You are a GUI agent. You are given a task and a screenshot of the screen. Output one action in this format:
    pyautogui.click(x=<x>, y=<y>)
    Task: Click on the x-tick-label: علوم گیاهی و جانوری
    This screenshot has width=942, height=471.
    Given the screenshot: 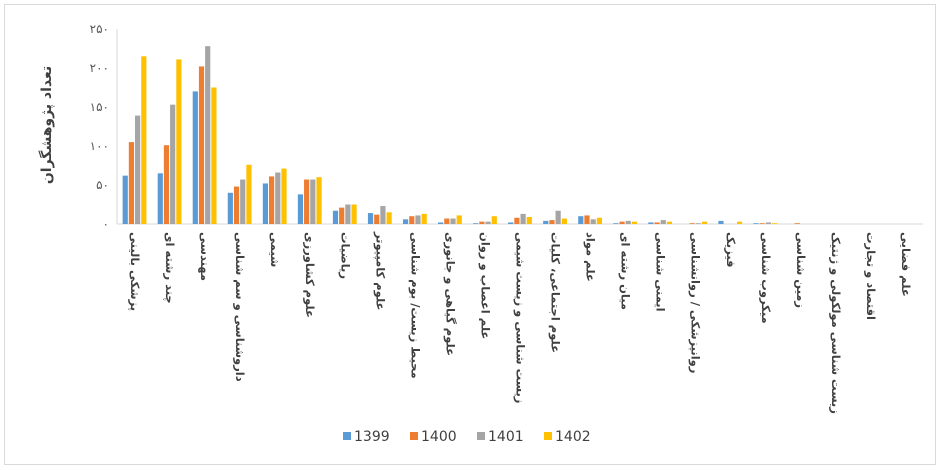 What is the action you would take?
    pyautogui.click(x=449, y=294)
    